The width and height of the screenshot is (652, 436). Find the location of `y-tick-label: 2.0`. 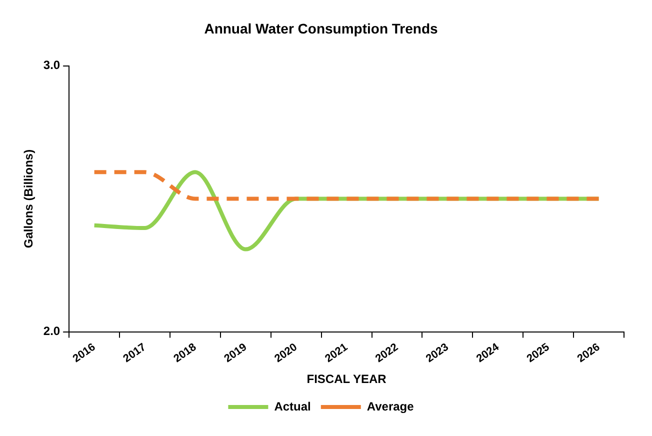

y-tick-label: 2.0 is located at coordinates (51, 331).